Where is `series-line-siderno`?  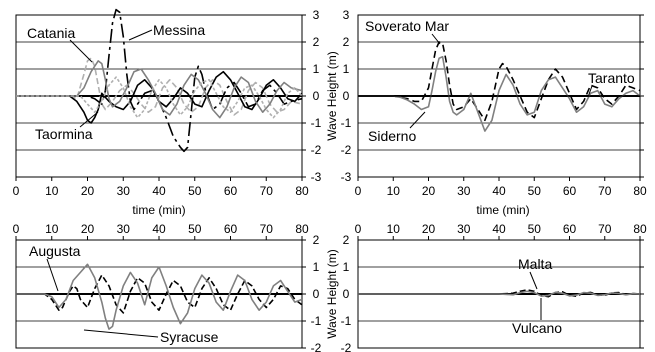 series-line-siderno is located at coordinates (499, 93).